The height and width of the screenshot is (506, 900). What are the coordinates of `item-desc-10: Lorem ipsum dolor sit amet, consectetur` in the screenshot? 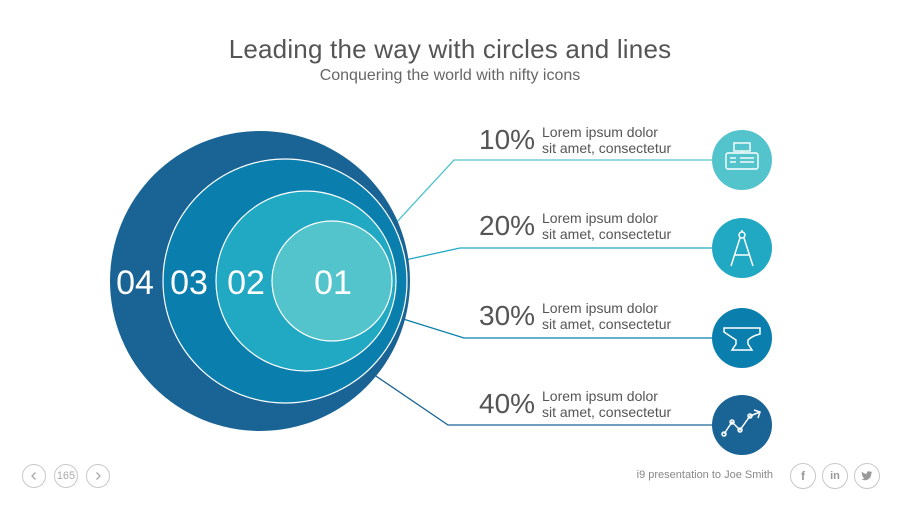 It's located at (627, 140).